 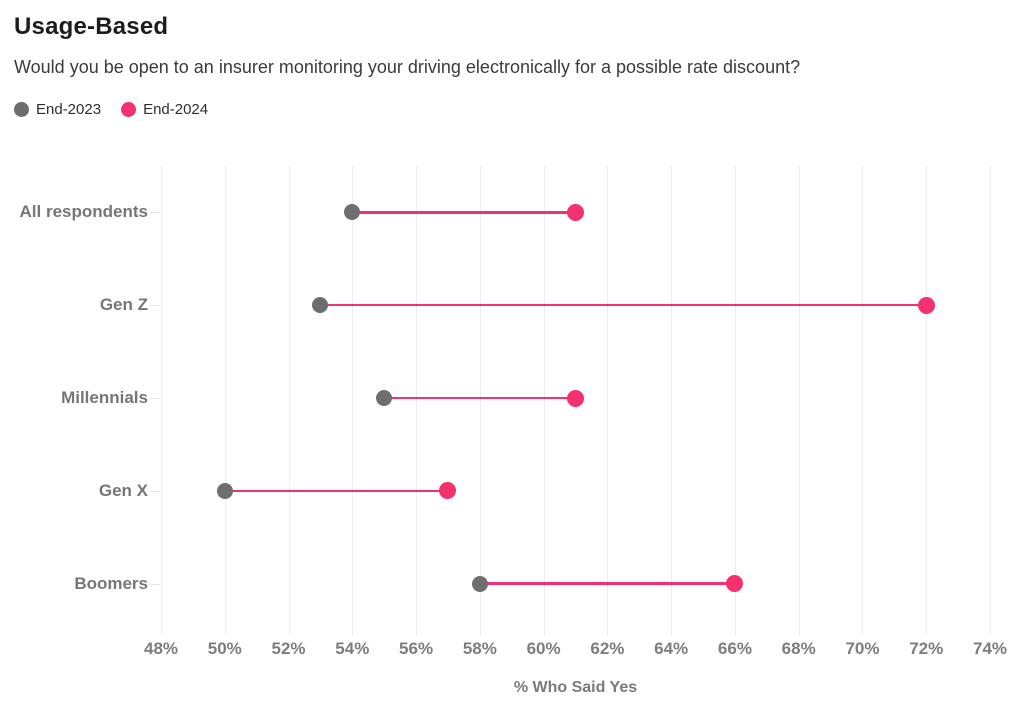 What do you see at coordinates (176, 109) in the screenshot?
I see `legend-label-end-2024: End-2024` at bounding box center [176, 109].